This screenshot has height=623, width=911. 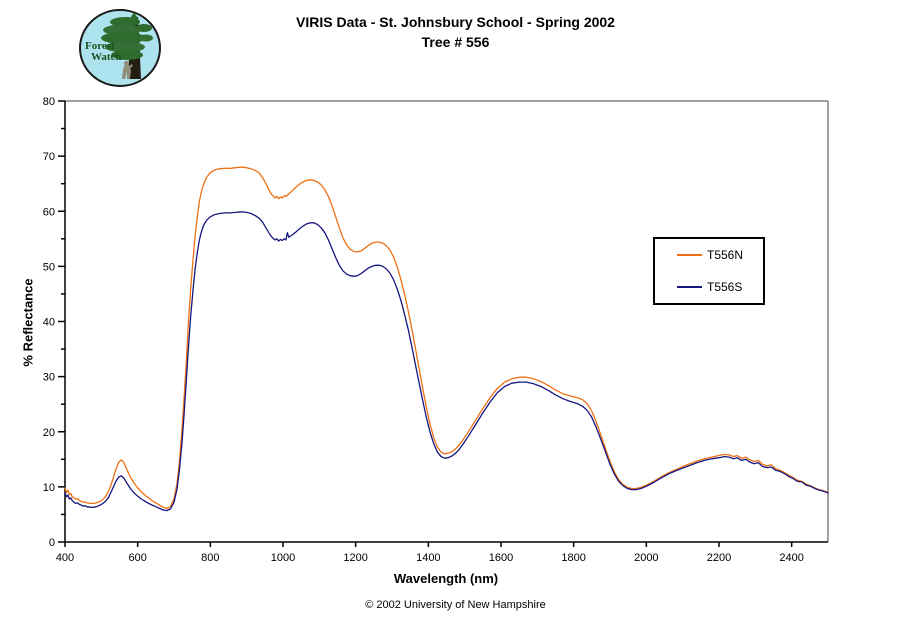 I want to click on x-tick-label: 2200, so click(x=719, y=558).